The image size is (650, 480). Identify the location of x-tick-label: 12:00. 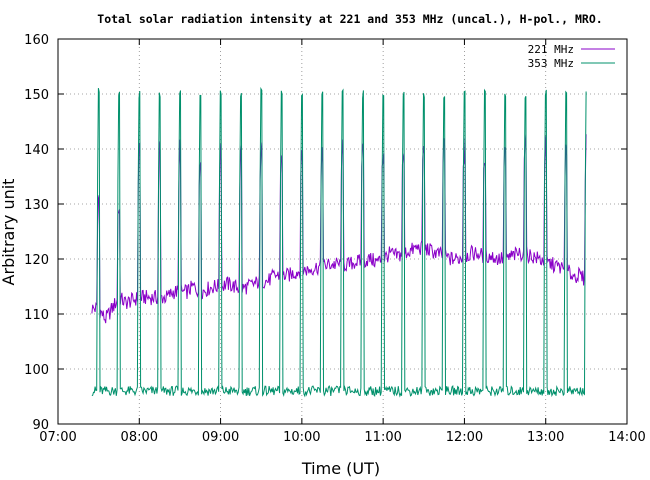
(464, 437).